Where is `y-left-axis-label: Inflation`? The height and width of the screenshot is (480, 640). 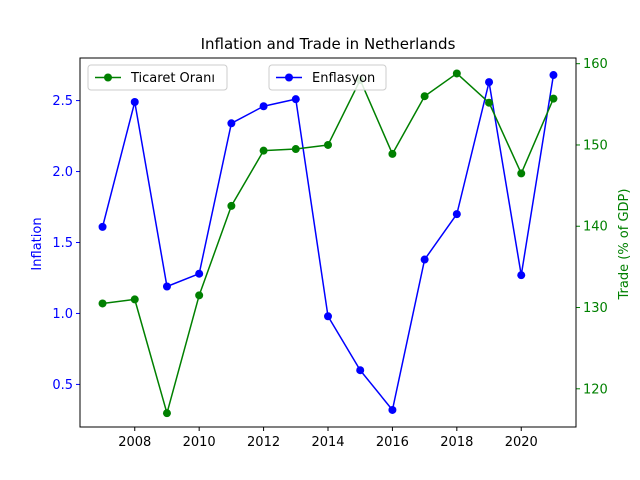
y-left-axis-label: Inflation is located at coordinates (37, 243).